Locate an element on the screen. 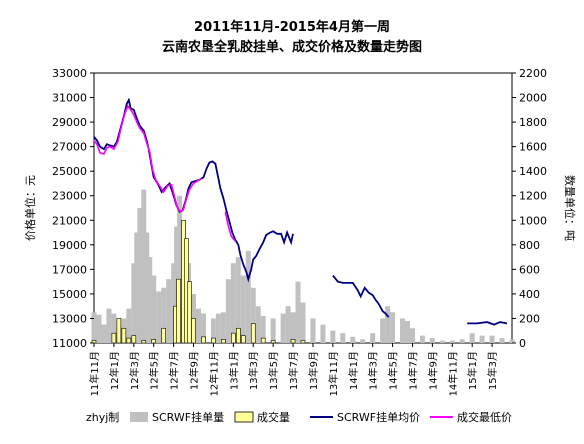 This screenshot has width=584, height=444. chart-title-line1: 2011年11月-2015年4月第一周 is located at coordinates (292, 27).